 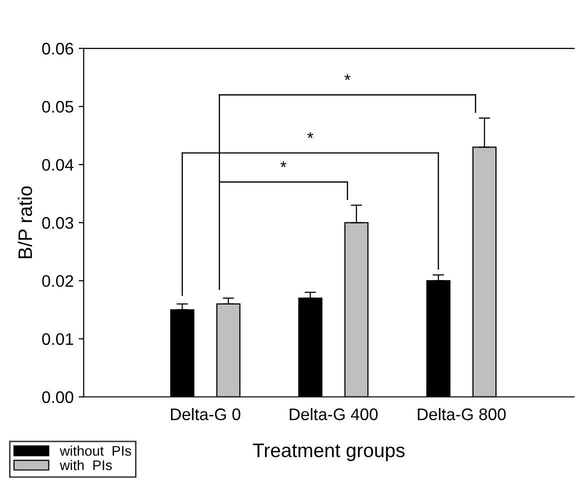 I want to click on y-tick-label: 0.04, so click(x=58, y=164).